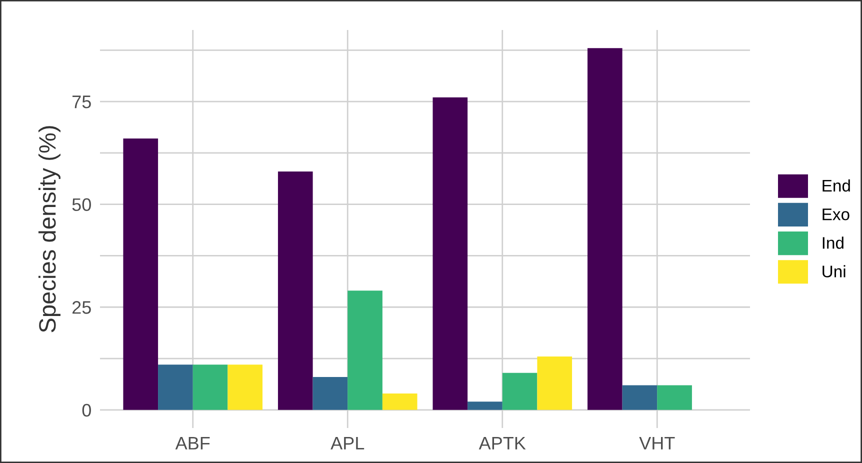 The height and width of the screenshot is (463, 862). I want to click on y-axis-title: Species density (%), so click(49, 229).